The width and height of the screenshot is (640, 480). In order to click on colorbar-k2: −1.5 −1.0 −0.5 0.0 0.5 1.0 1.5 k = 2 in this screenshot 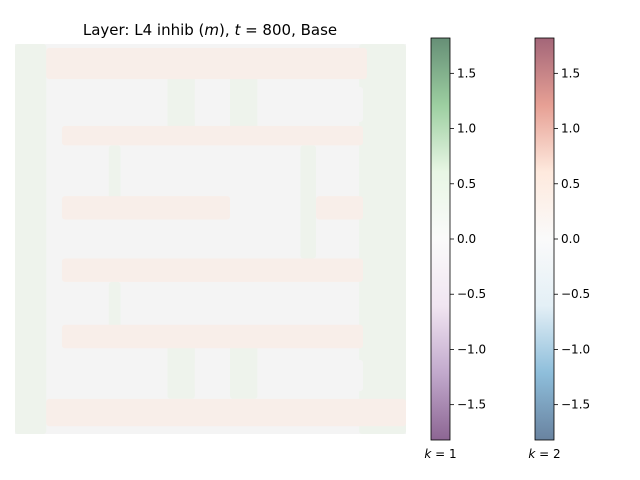, I will do `click(559, 249)`.